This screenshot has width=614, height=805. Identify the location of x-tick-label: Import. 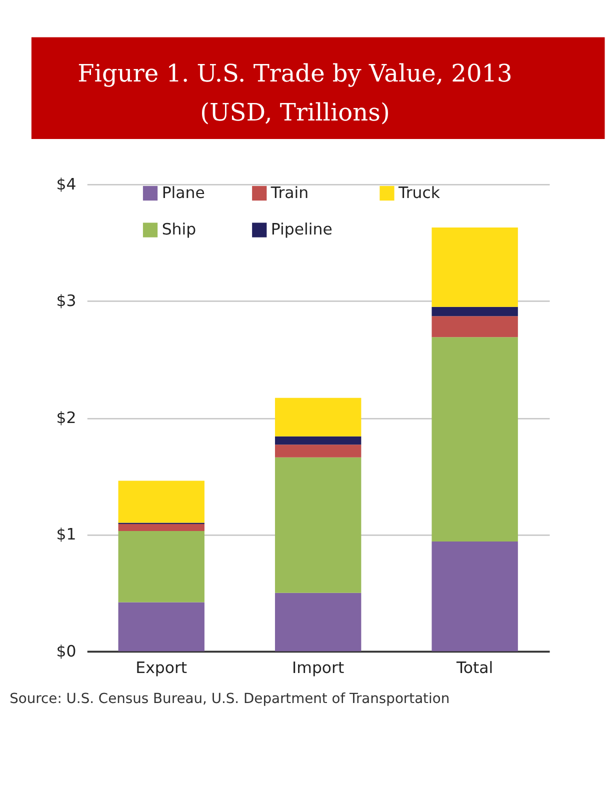
(318, 667).